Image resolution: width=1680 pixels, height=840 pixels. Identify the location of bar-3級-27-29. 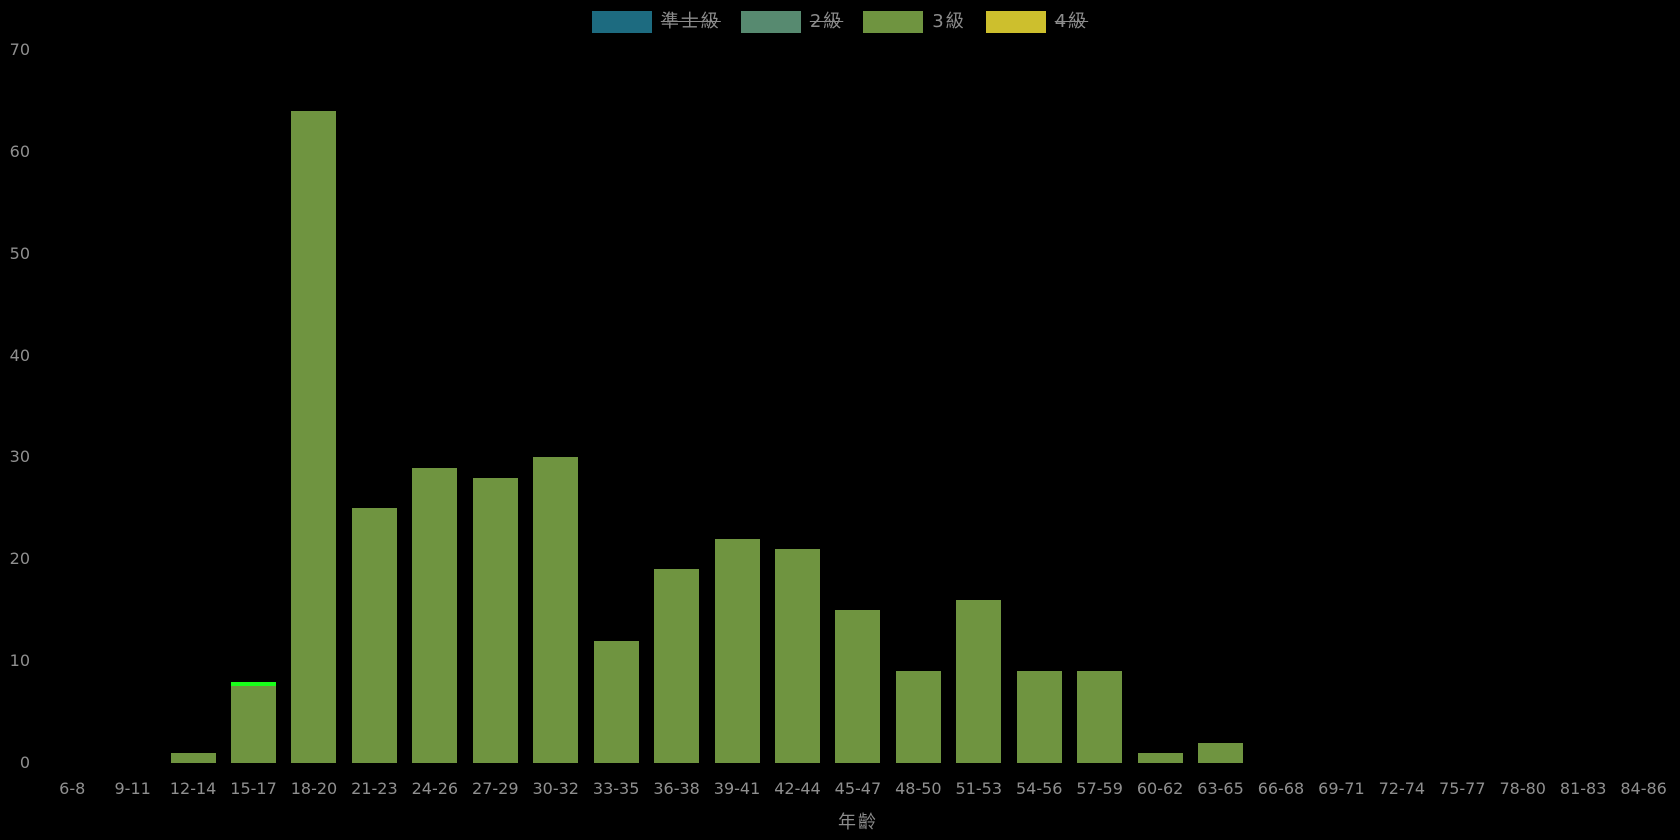
(495, 620).